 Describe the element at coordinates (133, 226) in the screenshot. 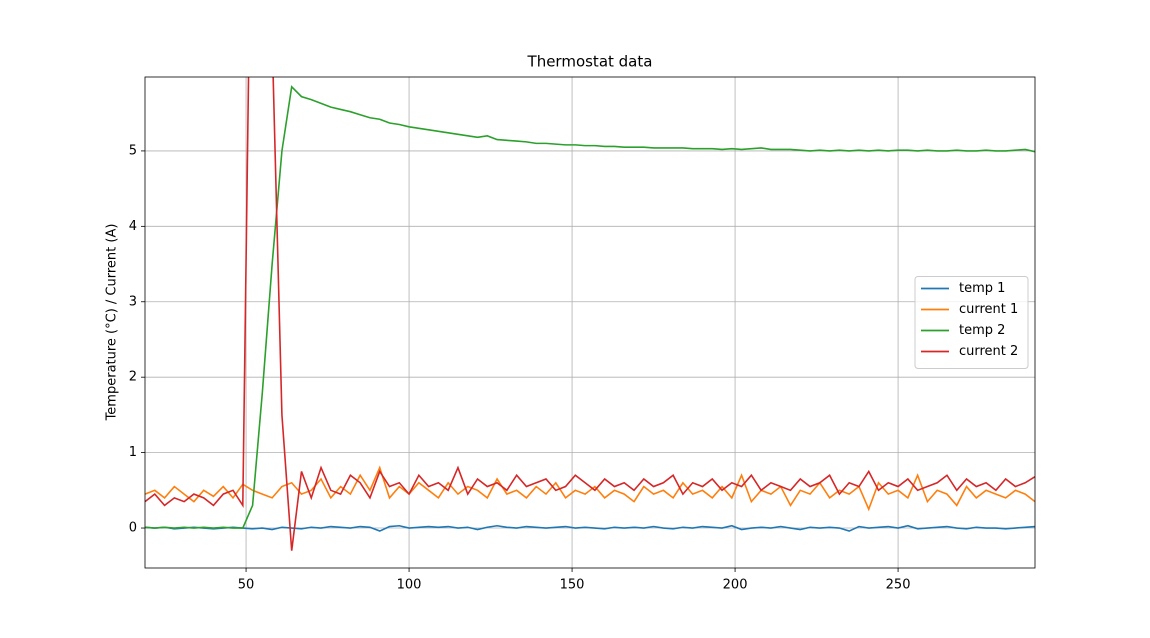

I see `y-tick-label: 4` at that location.